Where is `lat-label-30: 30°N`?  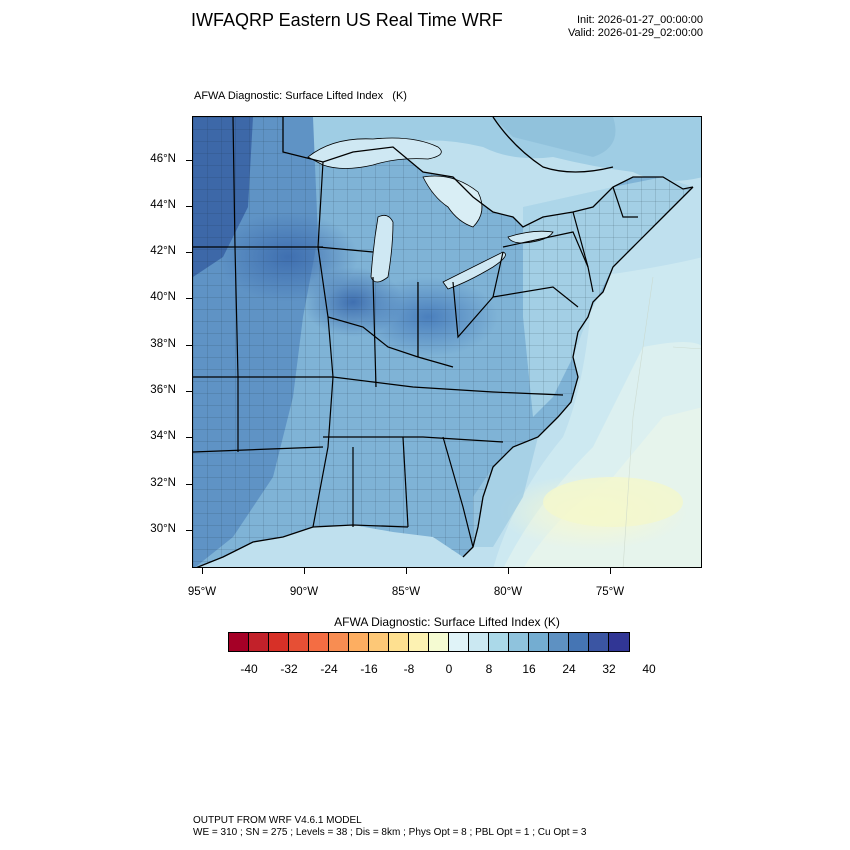 lat-label-30: 30°N is located at coordinates (163, 529).